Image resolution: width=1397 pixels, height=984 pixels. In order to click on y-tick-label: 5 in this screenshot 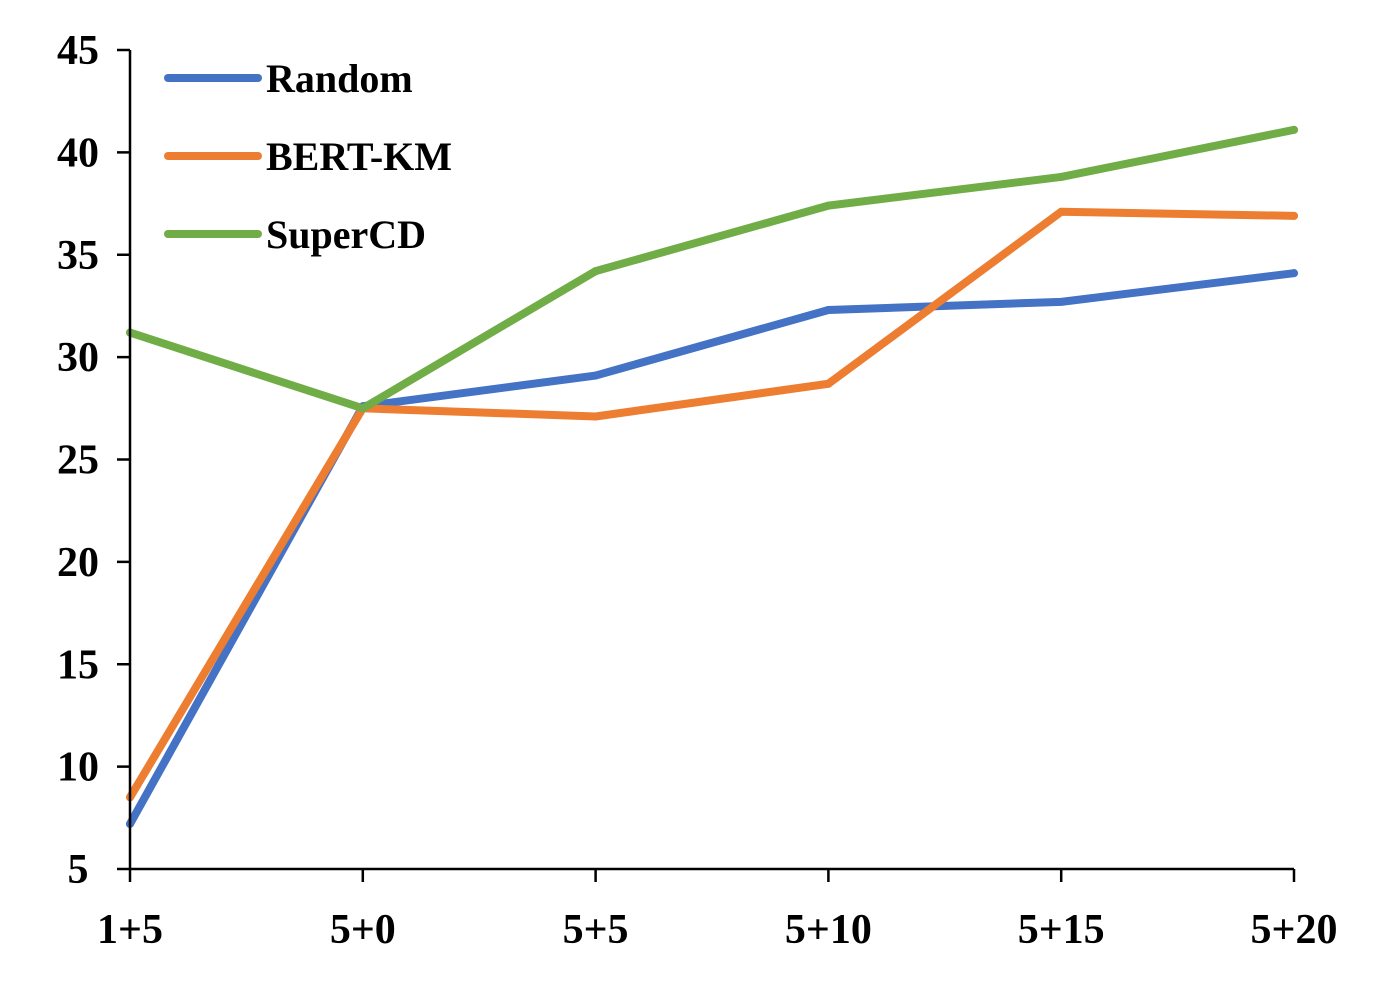, I will do `click(78, 870)`.